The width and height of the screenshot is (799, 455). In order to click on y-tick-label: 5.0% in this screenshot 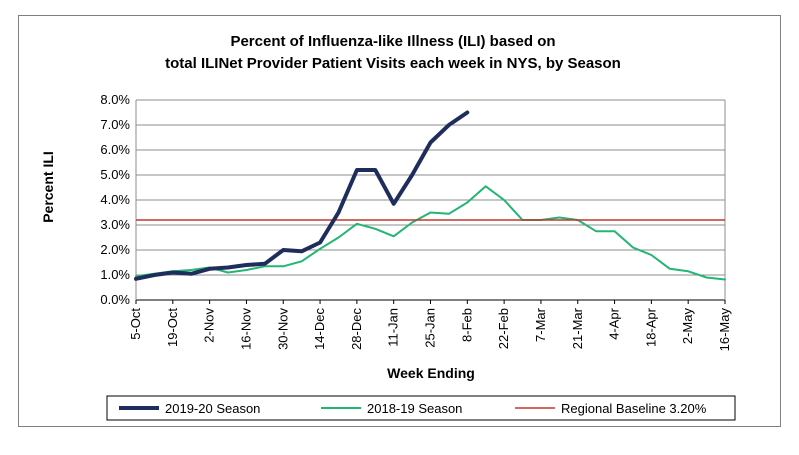, I will do `click(115, 174)`.